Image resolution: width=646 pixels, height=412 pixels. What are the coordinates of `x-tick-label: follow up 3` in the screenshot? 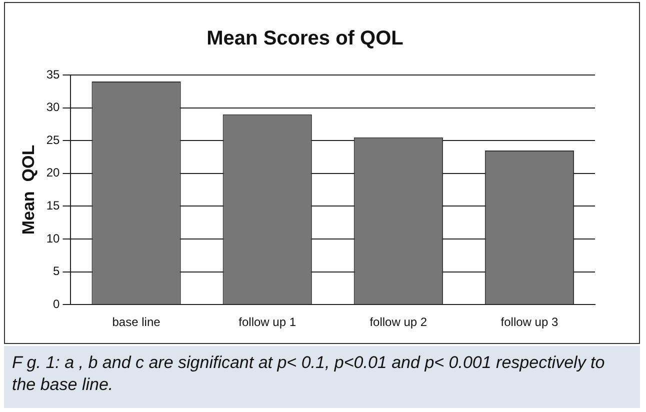 It's located at (529, 322).